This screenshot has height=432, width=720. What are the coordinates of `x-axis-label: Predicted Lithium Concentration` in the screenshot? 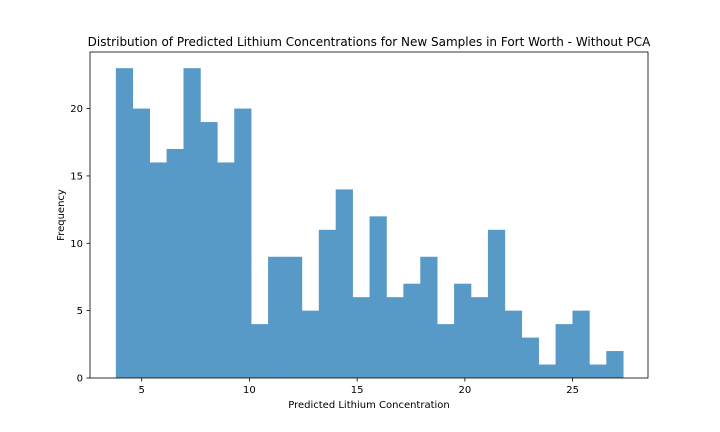 It's located at (369, 405).